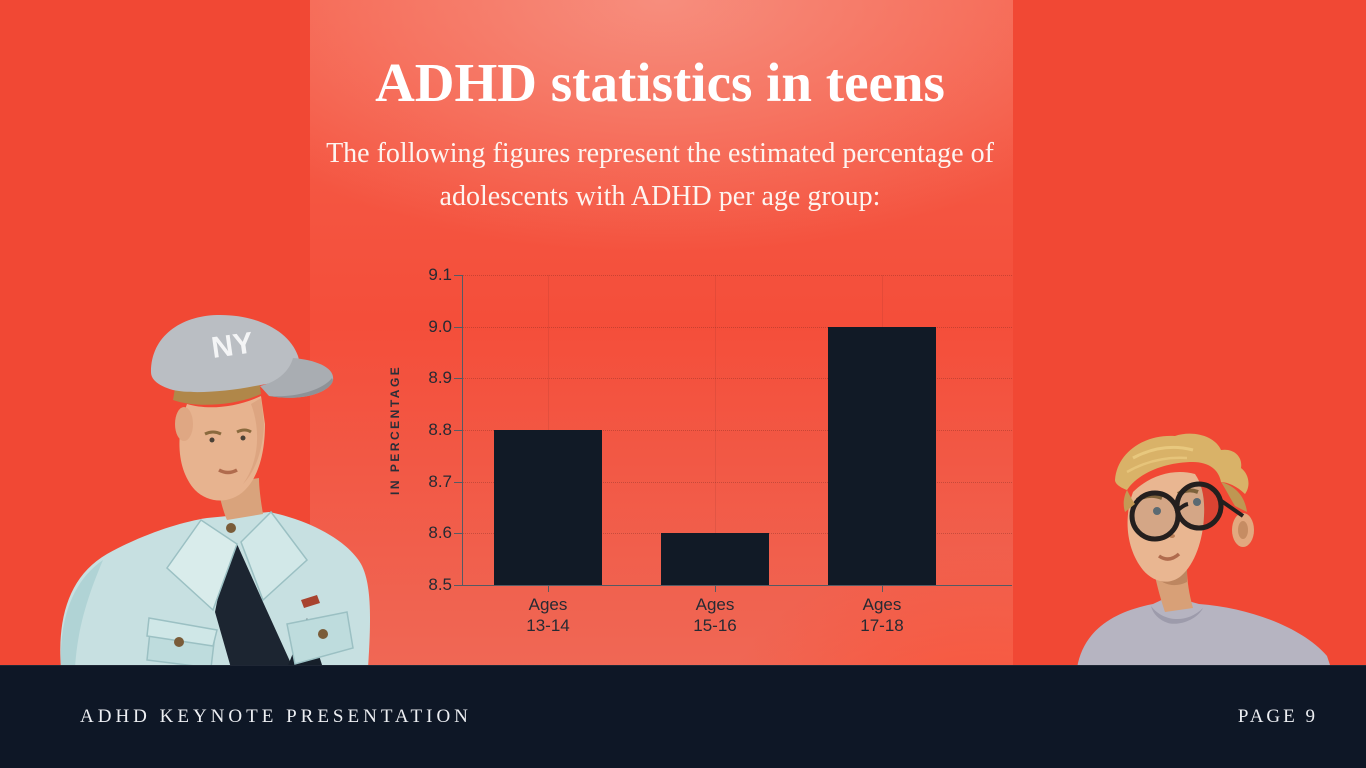  I want to click on right-photo-teen-glasses, so click(1204, 550).